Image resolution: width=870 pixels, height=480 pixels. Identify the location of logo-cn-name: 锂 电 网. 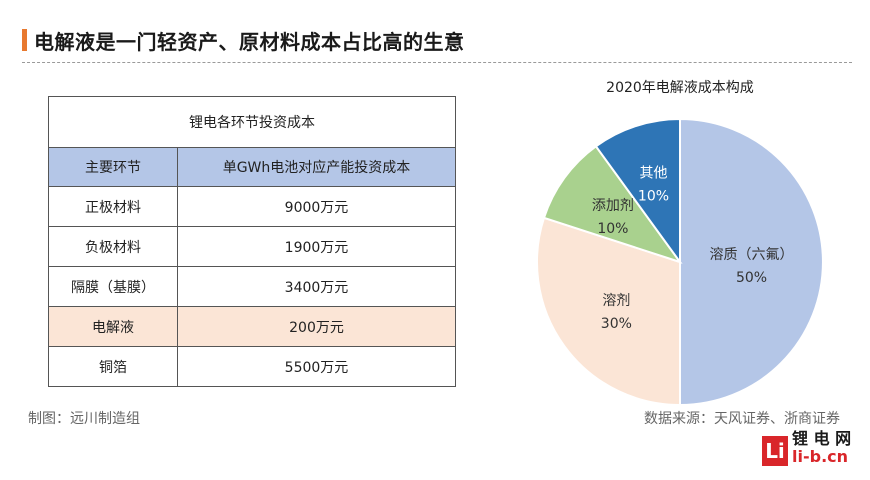
(822, 438).